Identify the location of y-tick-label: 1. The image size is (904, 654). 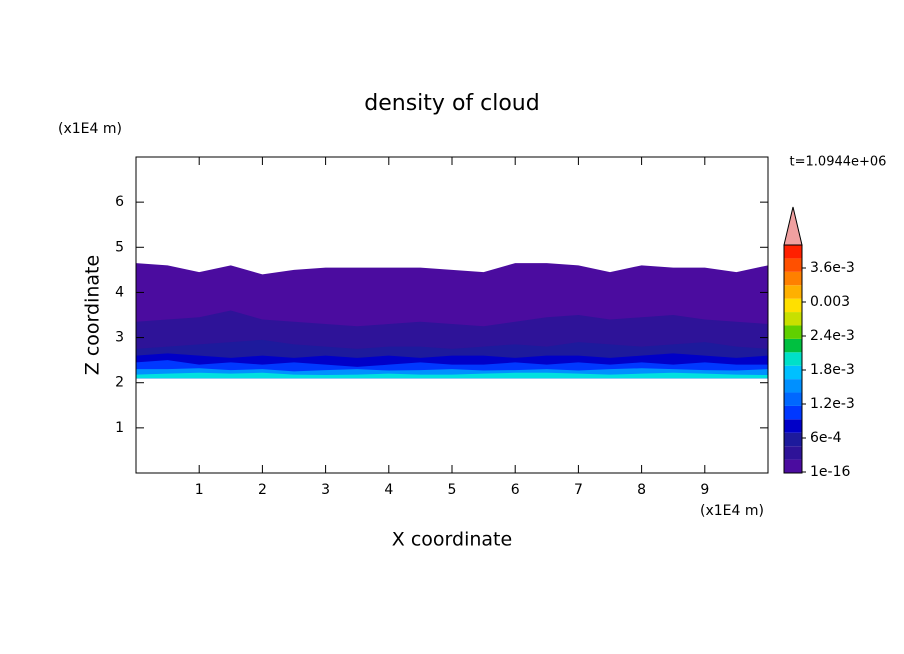
(119, 428).